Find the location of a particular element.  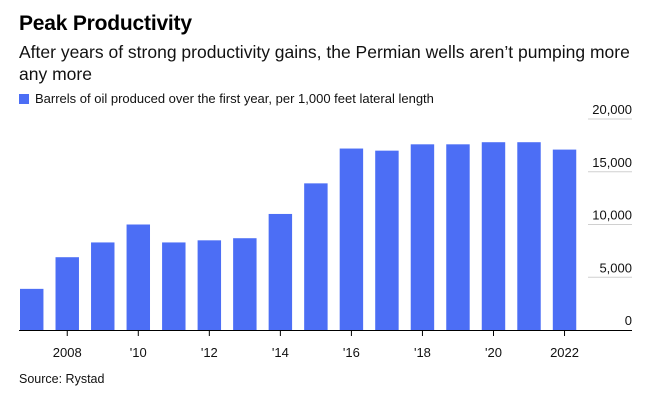

y-tick-label: 20,000 is located at coordinates (612, 109).